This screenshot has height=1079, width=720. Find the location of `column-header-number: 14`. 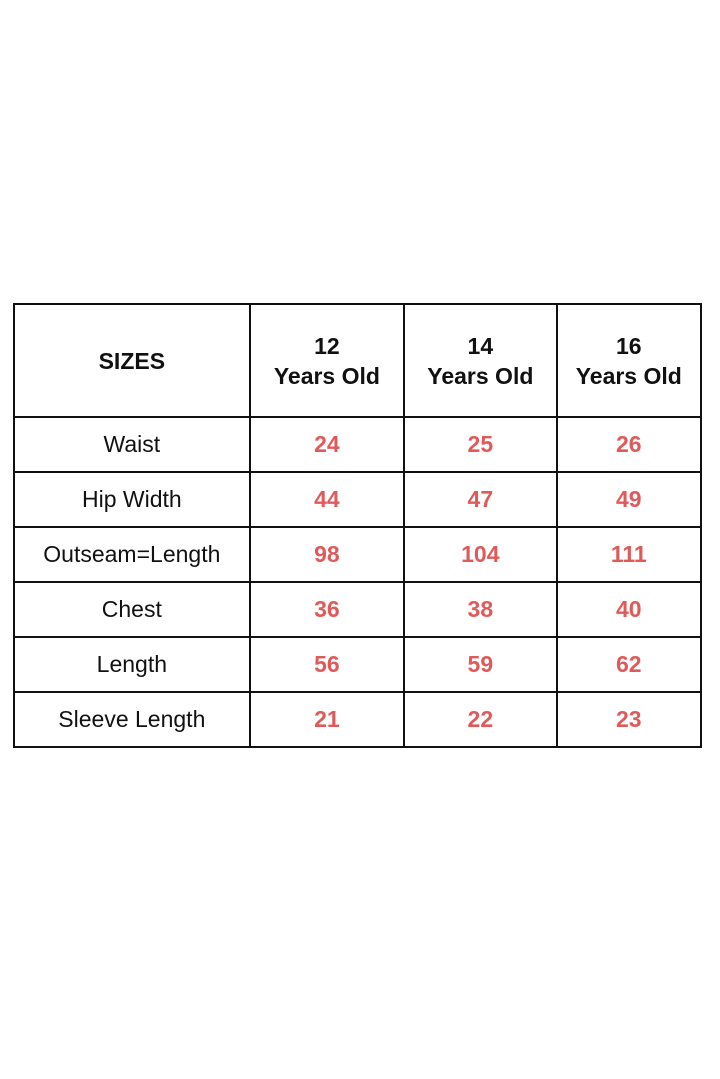

column-header-number: 14 is located at coordinates (480, 345).